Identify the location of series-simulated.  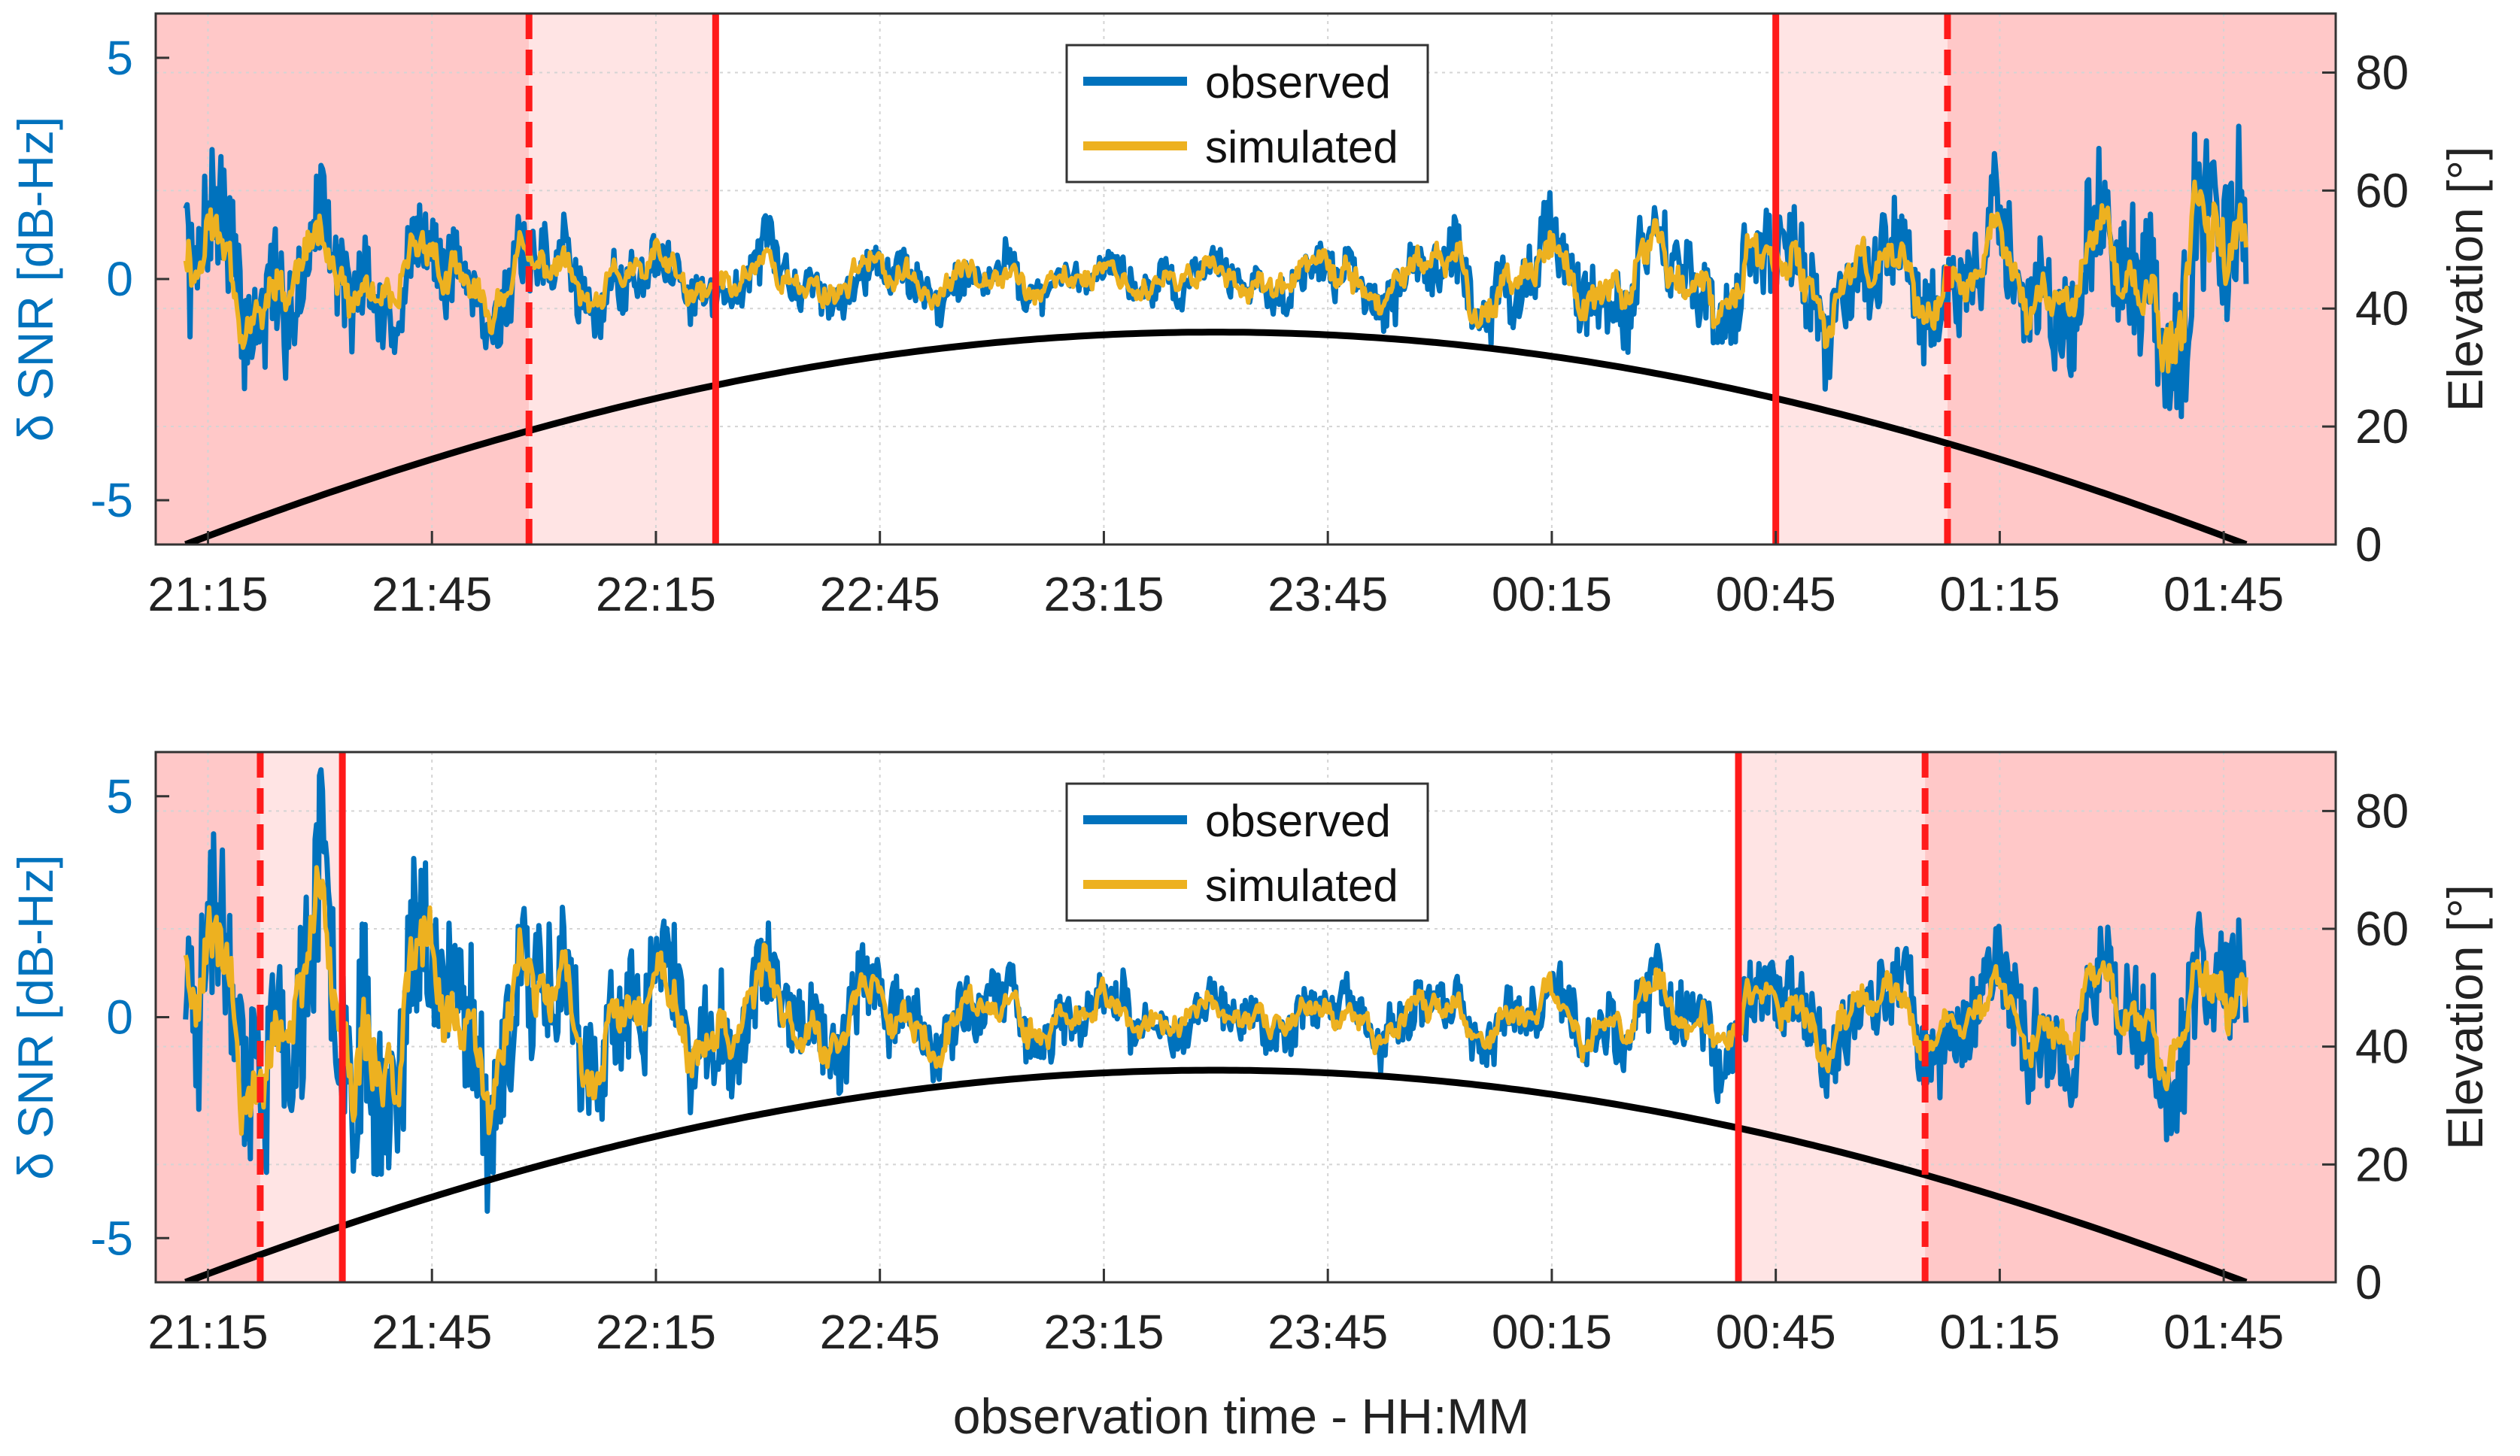
(1215, 276).